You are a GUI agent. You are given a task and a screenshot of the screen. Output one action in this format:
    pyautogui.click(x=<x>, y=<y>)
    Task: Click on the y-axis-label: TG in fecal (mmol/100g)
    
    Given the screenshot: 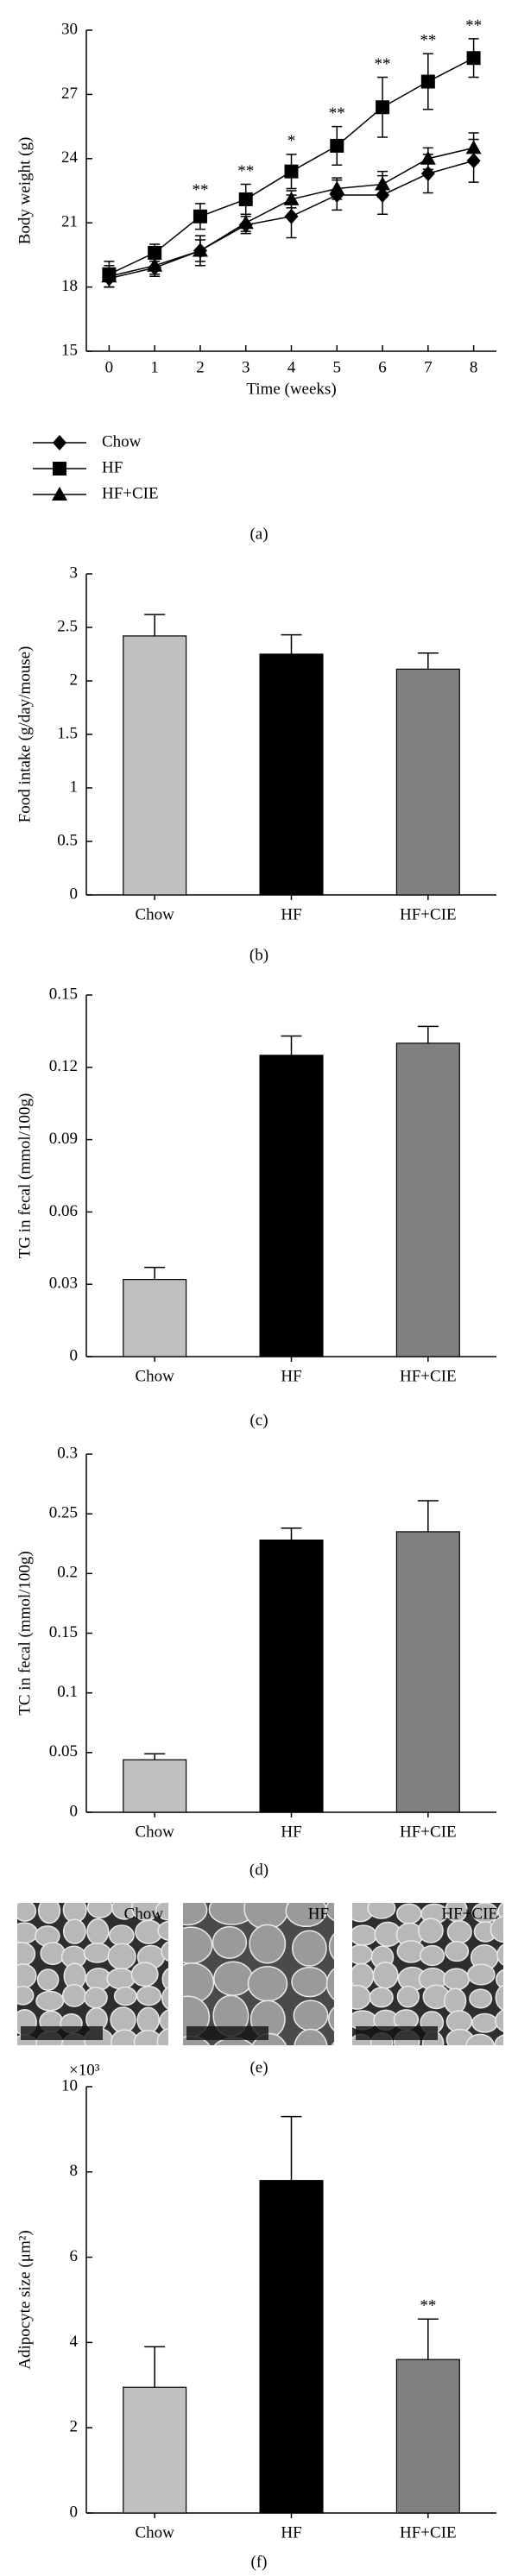 What is the action you would take?
    pyautogui.click(x=25, y=1176)
    